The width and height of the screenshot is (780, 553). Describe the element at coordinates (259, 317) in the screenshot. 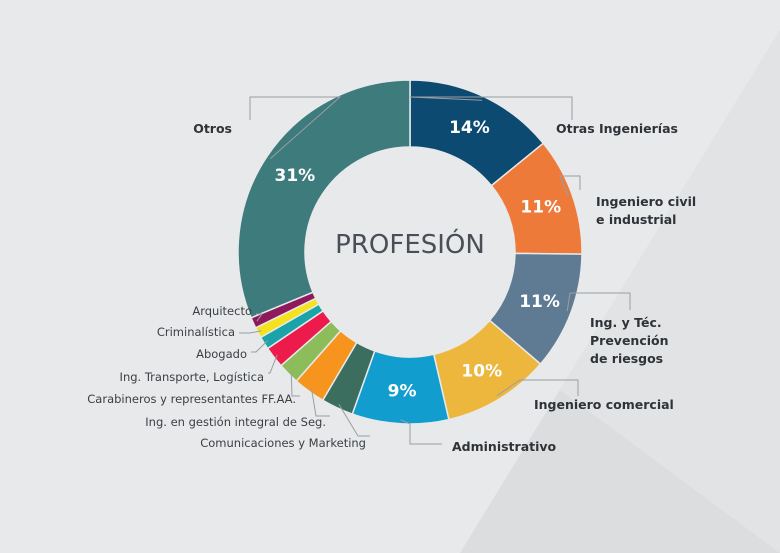

I see `leader-line-arquitecto` at that location.